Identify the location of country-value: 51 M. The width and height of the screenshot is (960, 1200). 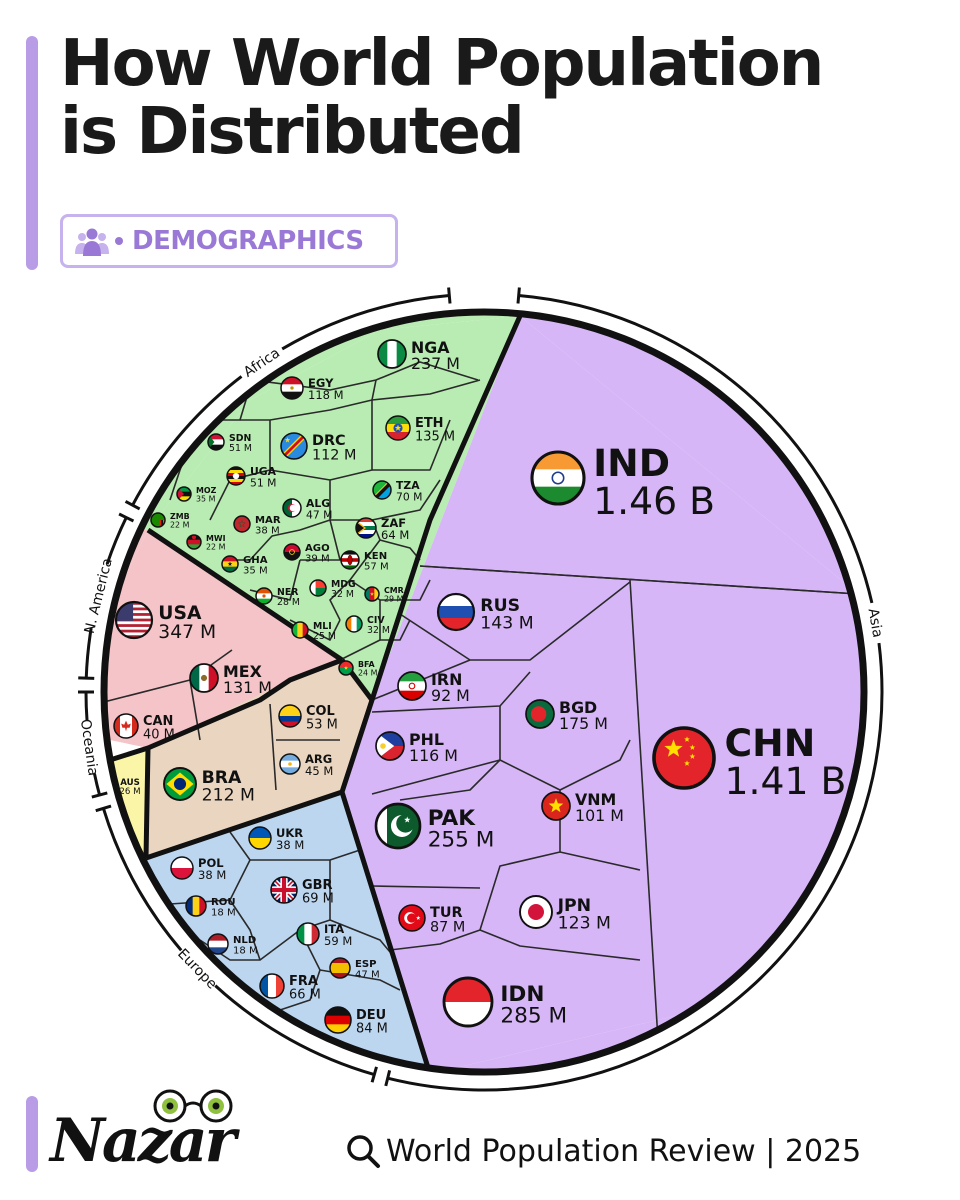
(240, 448).